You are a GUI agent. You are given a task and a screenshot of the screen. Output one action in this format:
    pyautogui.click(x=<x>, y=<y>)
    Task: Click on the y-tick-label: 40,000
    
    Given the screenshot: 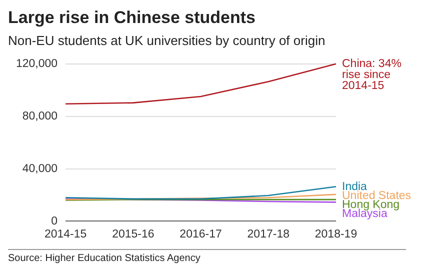 What is the action you would take?
    pyautogui.click(x=40, y=168)
    